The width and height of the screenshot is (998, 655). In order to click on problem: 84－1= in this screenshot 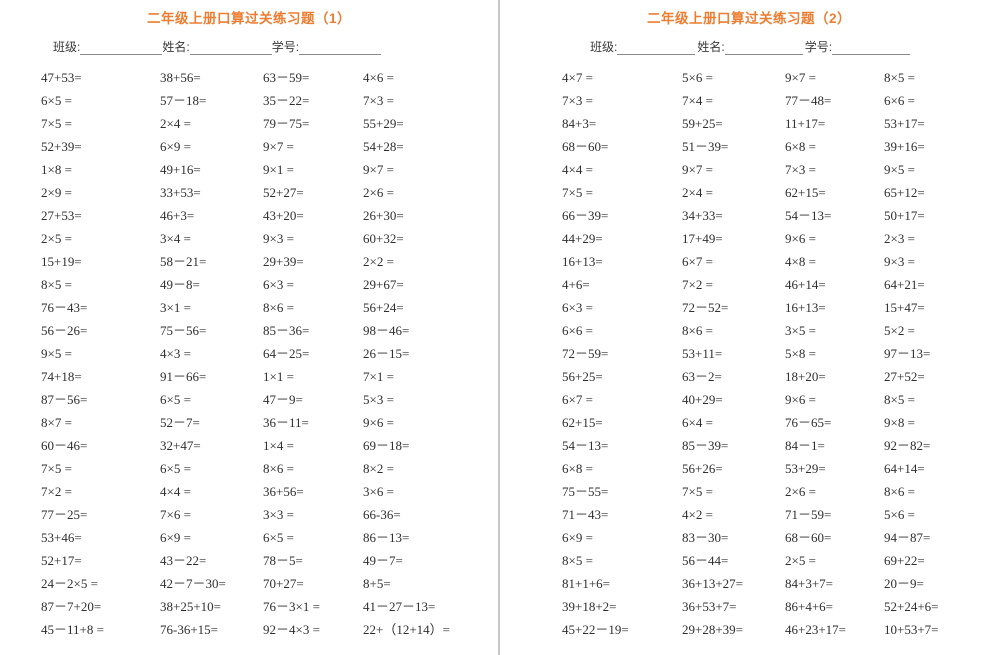, I will do `click(805, 445)`.